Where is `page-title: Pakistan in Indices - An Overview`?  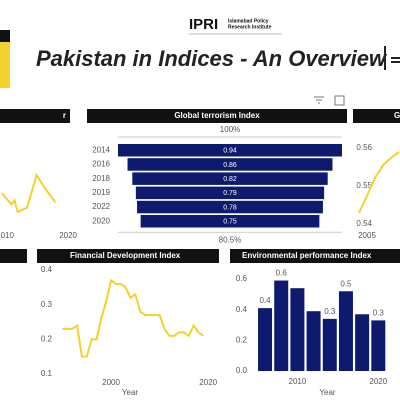
page-title: Pakistan in Indices - An Overview is located at coordinates (212, 58).